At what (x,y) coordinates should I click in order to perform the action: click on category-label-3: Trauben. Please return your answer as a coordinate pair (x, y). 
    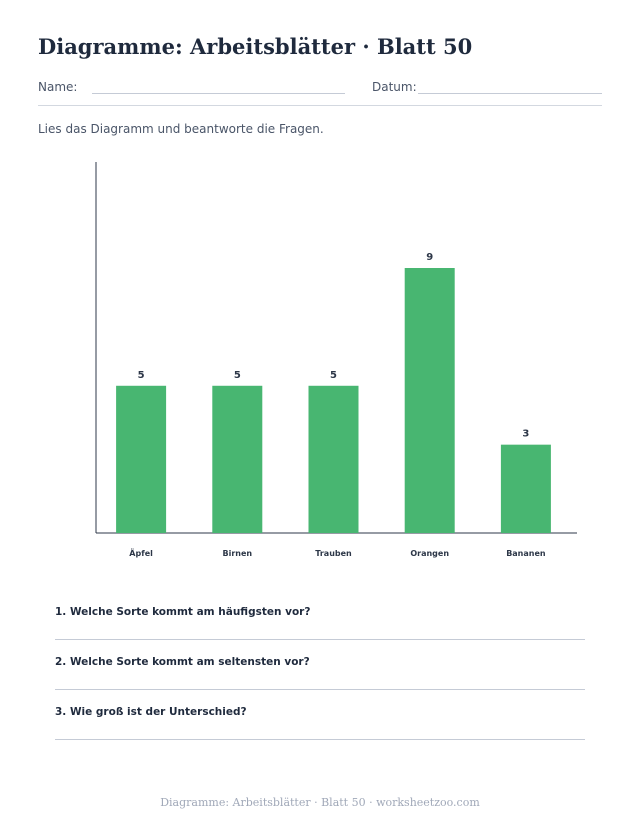
    Looking at the image, I should click on (333, 553).